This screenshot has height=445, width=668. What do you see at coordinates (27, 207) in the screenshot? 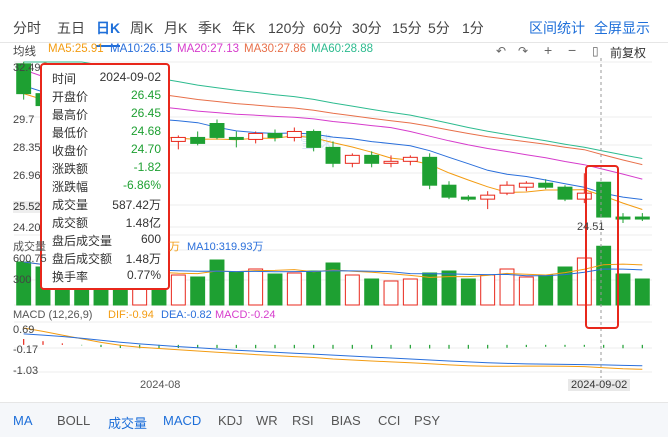
I see `price-axis-label: 25.52` at bounding box center [27, 207].